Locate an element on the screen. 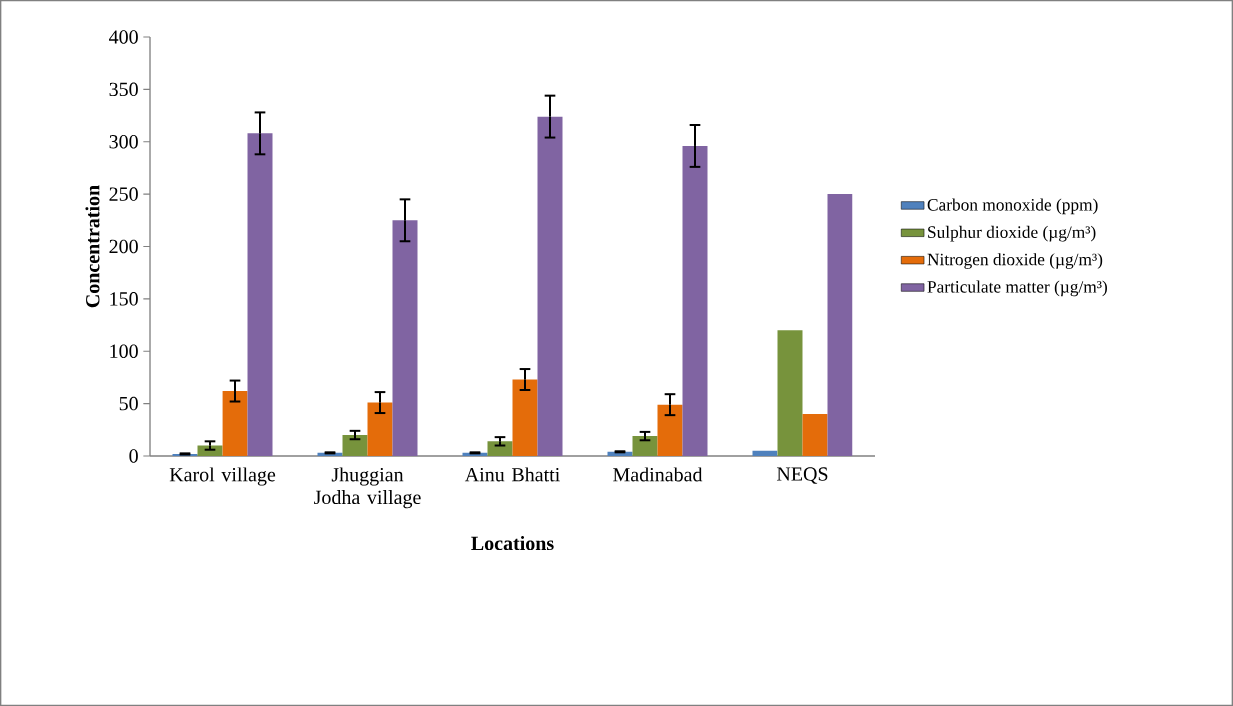  x-tick-label: Ainu Bhatti is located at coordinates (512, 474).